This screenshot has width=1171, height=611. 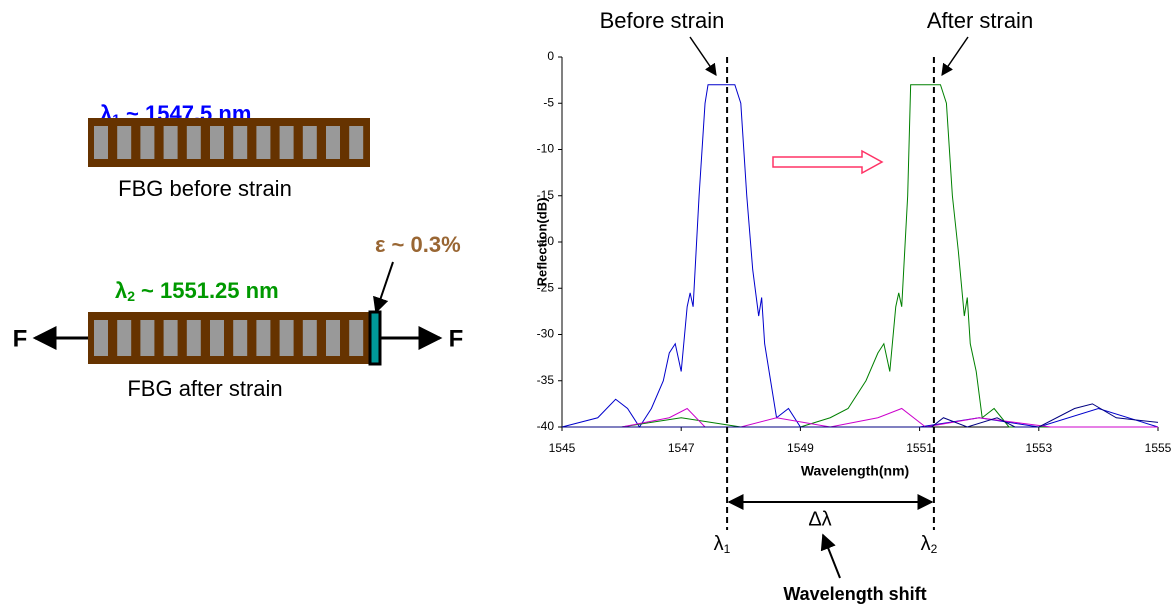 What do you see at coordinates (456, 338) in the screenshot?
I see `force-right: F` at bounding box center [456, 338].